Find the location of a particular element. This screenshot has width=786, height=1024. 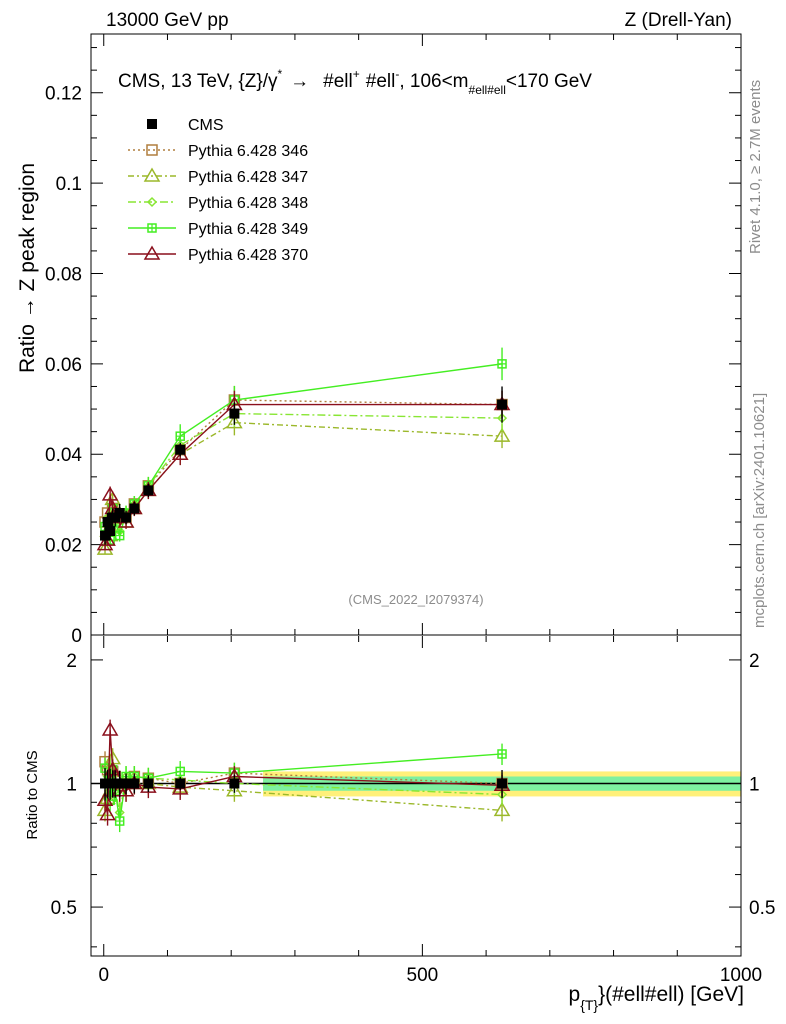

x-tick-label: 1000 is located at coordinates (741, 975).